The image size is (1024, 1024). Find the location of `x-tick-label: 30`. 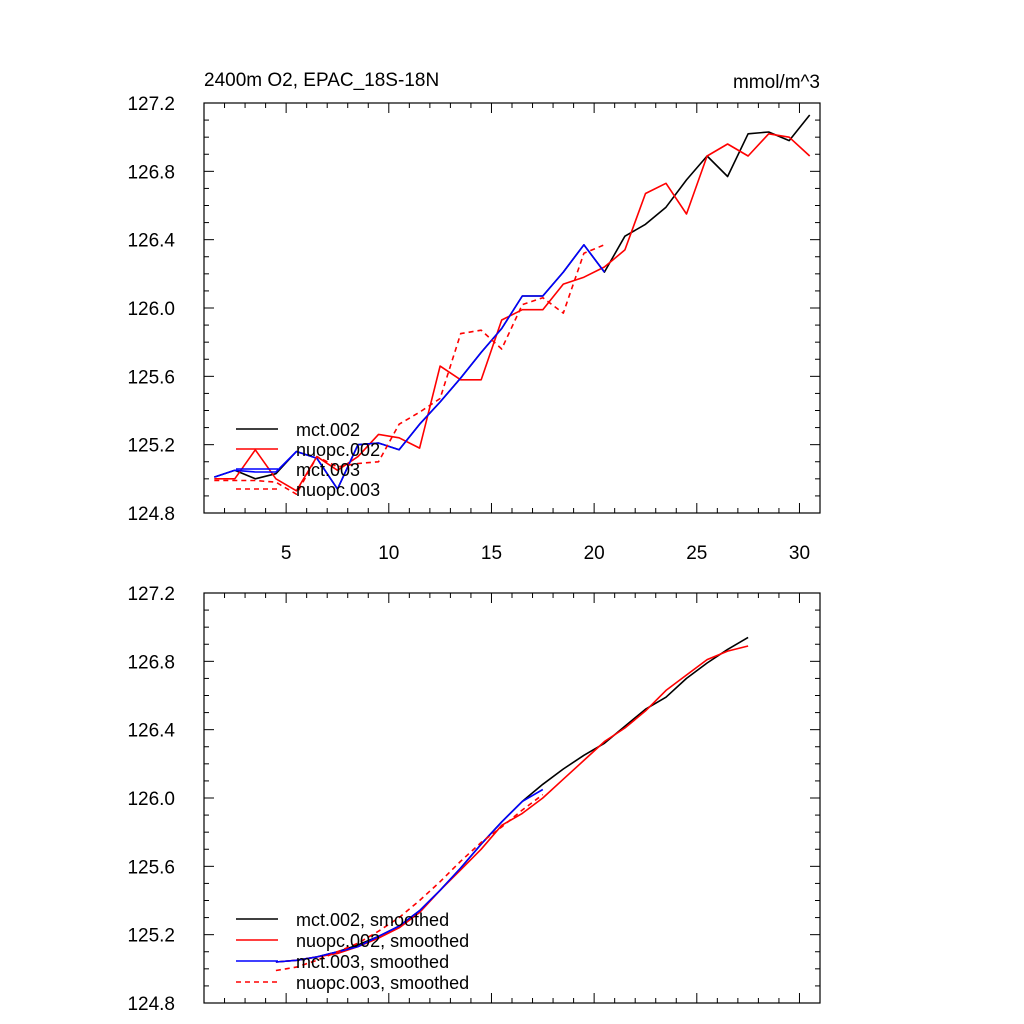

x-tick-label: 30 is located at coordinates (799, 553).